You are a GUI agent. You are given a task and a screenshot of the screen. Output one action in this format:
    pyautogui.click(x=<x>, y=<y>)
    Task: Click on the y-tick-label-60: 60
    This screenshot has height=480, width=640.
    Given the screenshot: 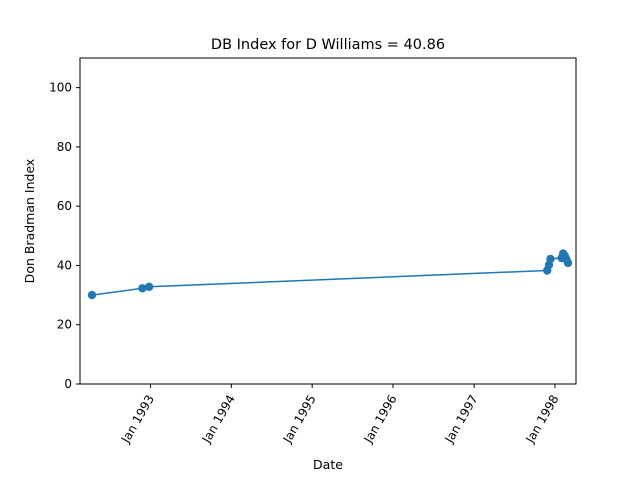 What is the action you would take?
    pyautogui.click(x=64, y=206)
    